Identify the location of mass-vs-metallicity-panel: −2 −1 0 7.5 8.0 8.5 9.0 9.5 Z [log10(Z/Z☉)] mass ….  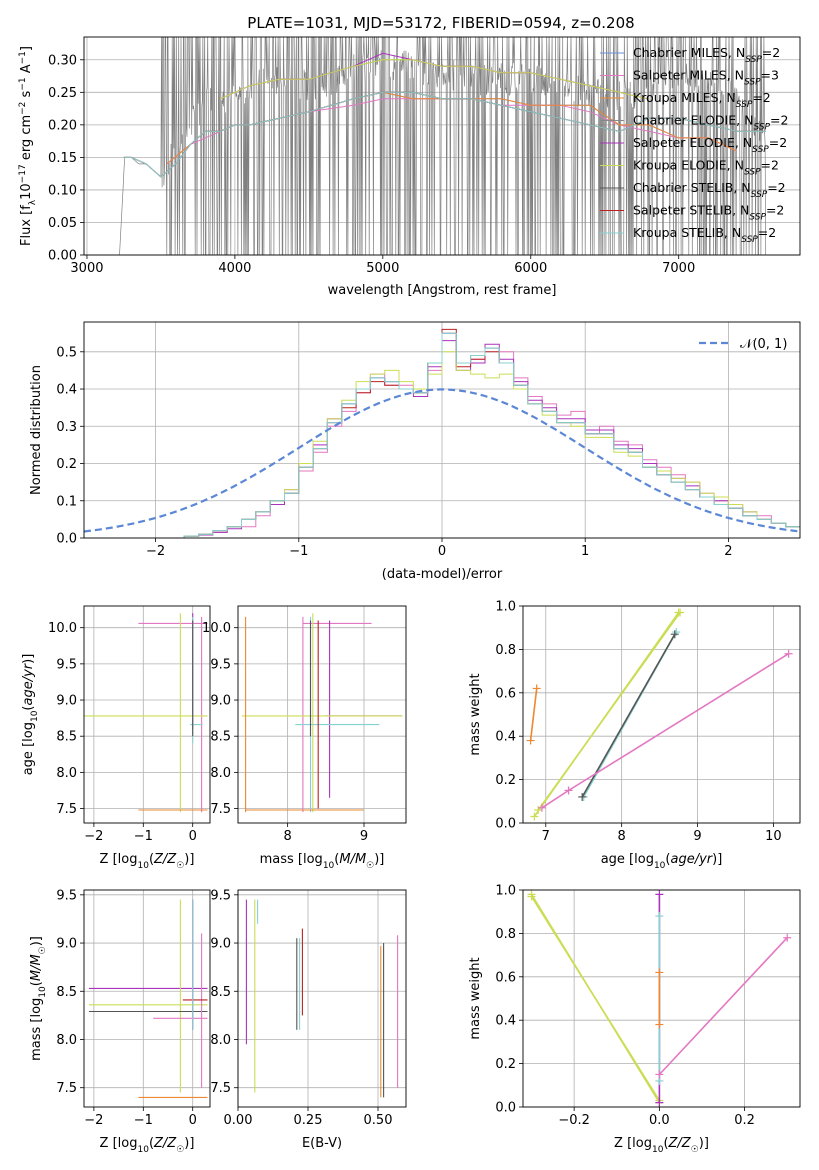
(120, 1021).